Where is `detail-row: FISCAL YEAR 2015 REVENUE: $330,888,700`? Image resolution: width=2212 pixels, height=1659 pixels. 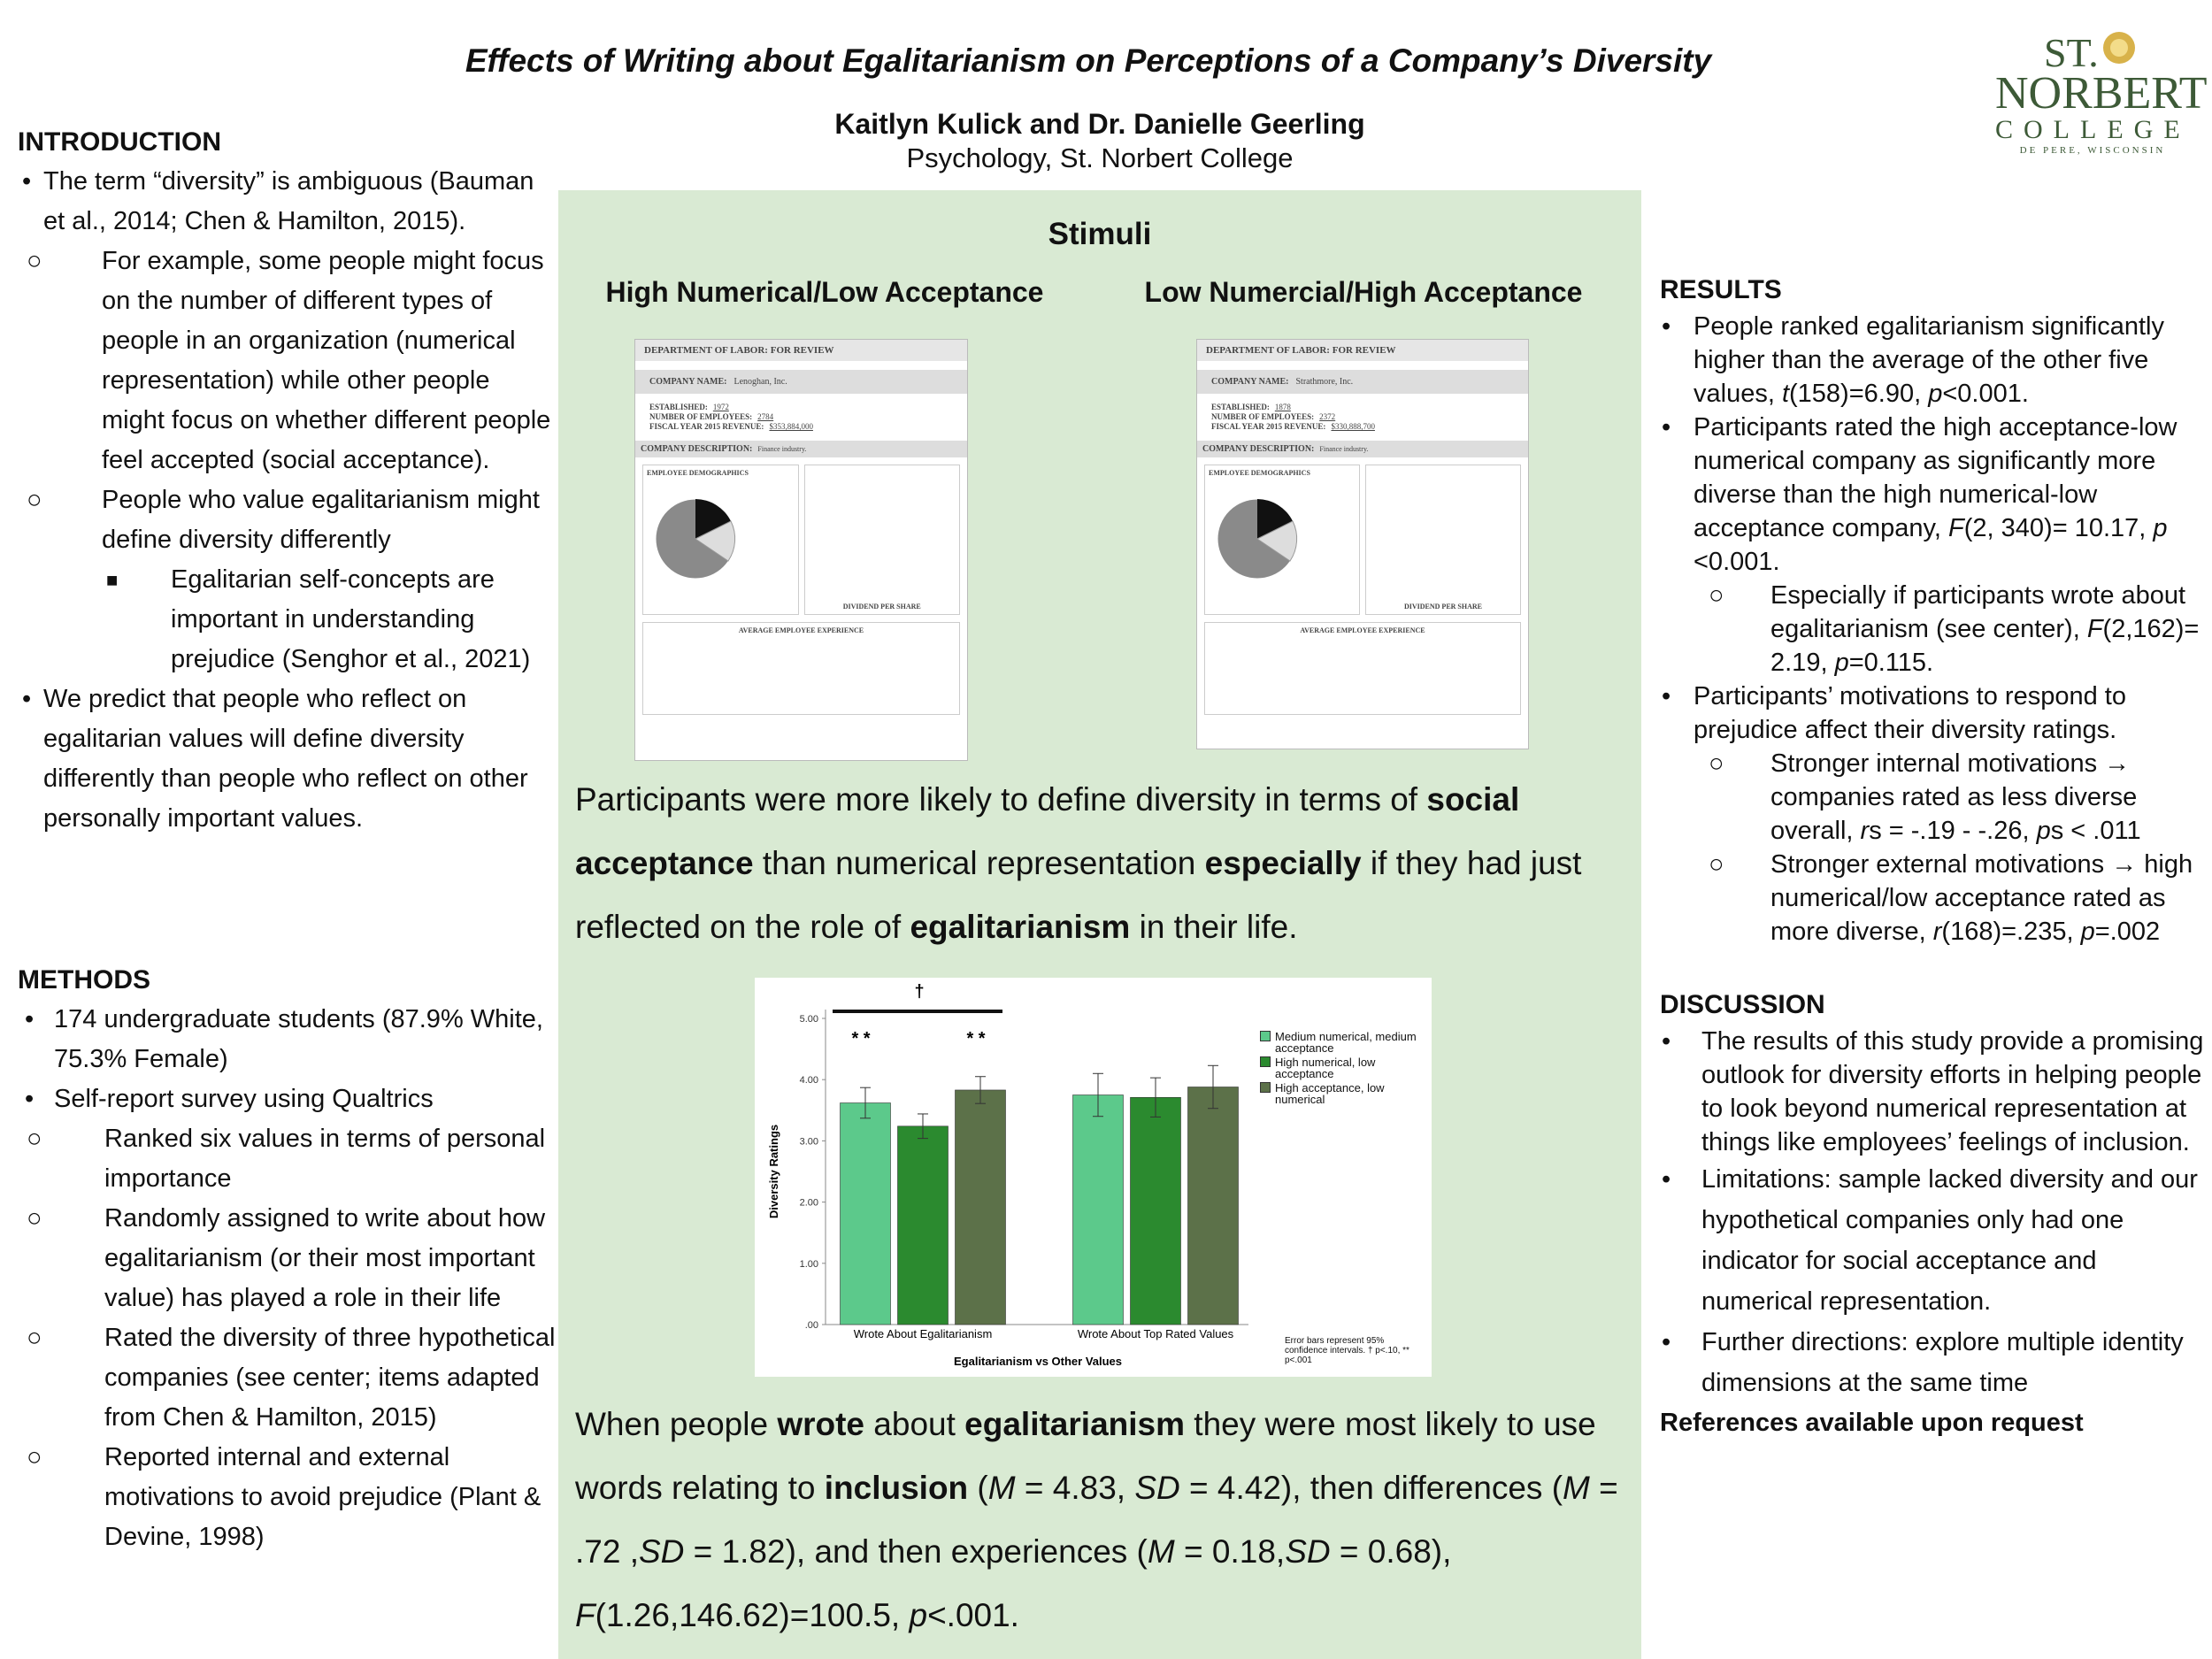 detail-row: FISCAL YEAR 2015 REVENUE: $330,888,700 is located at coordinates (1363, 427).